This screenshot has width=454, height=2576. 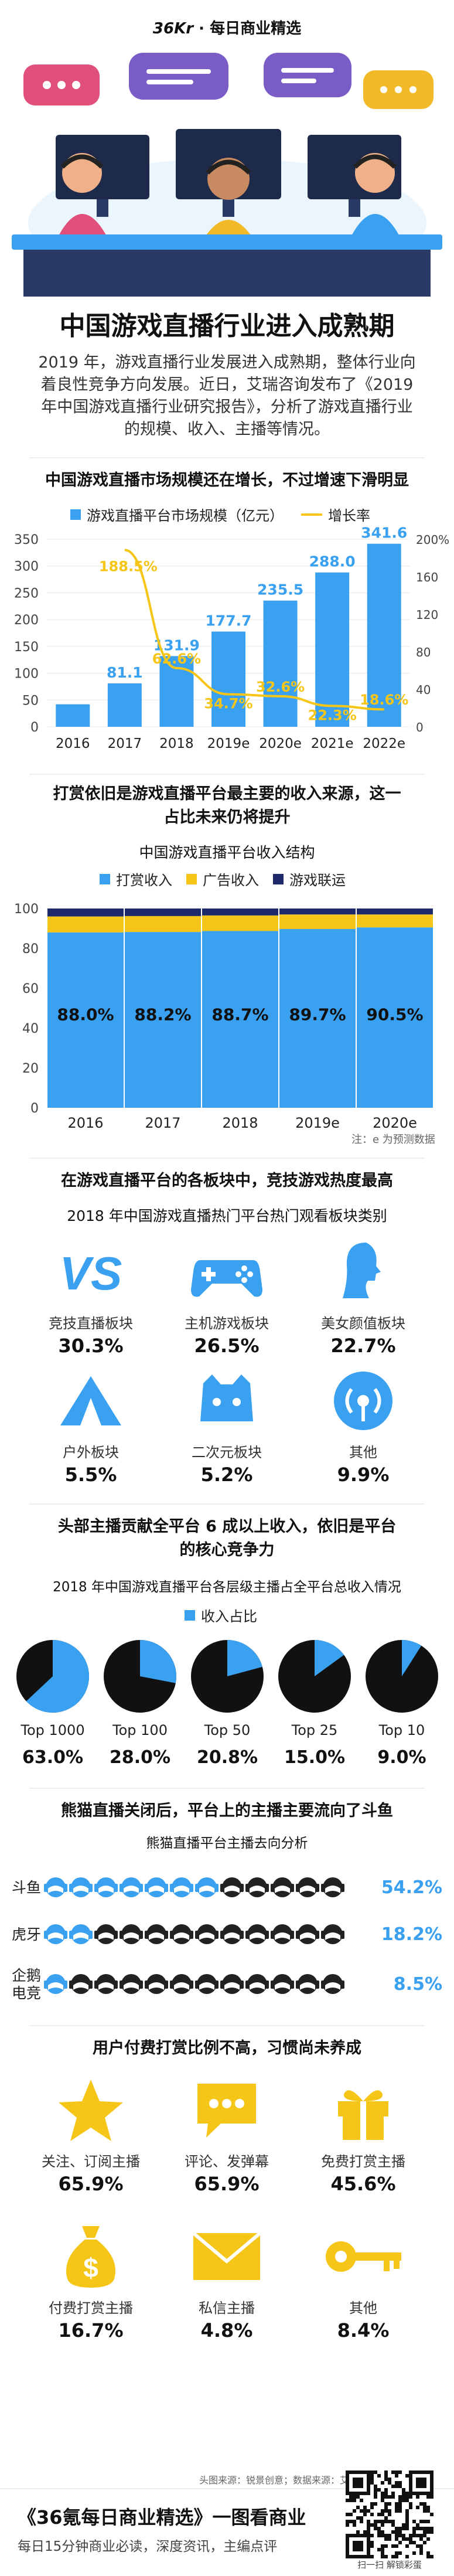 I want to click on pie-category-label: Top 25, so click(x=314, y=1730).